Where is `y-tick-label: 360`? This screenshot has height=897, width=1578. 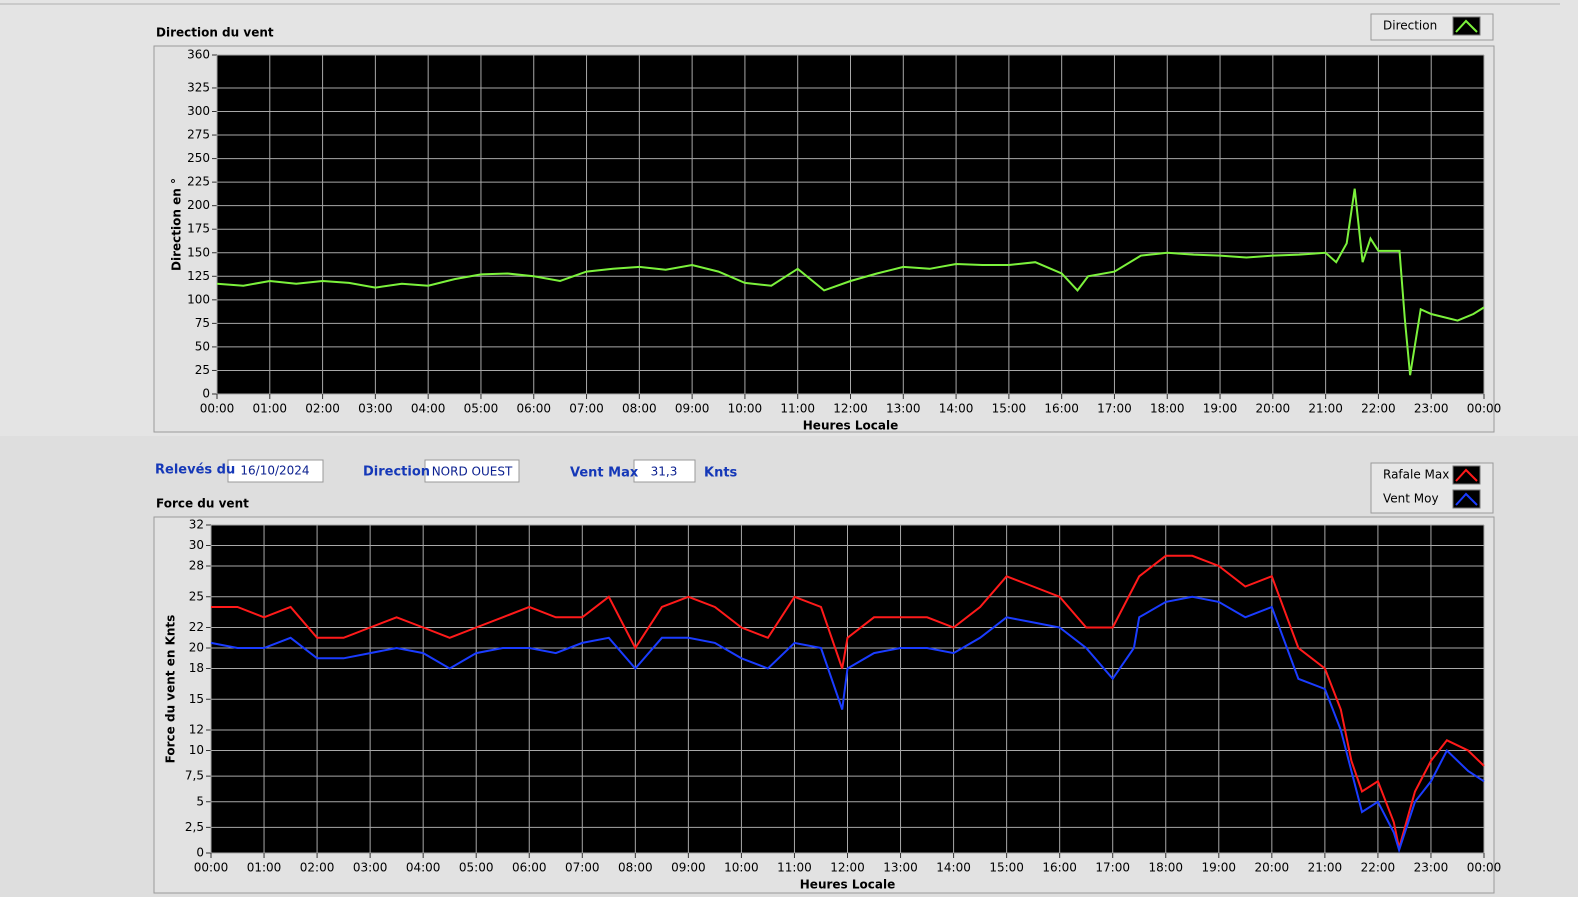 y-tick-label: 360 is located at coordinates (198, 55).